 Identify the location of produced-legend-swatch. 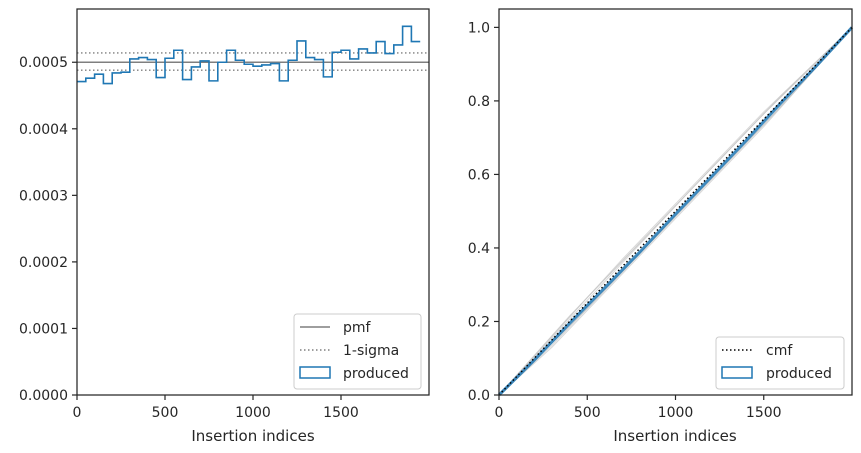
(315, 372).